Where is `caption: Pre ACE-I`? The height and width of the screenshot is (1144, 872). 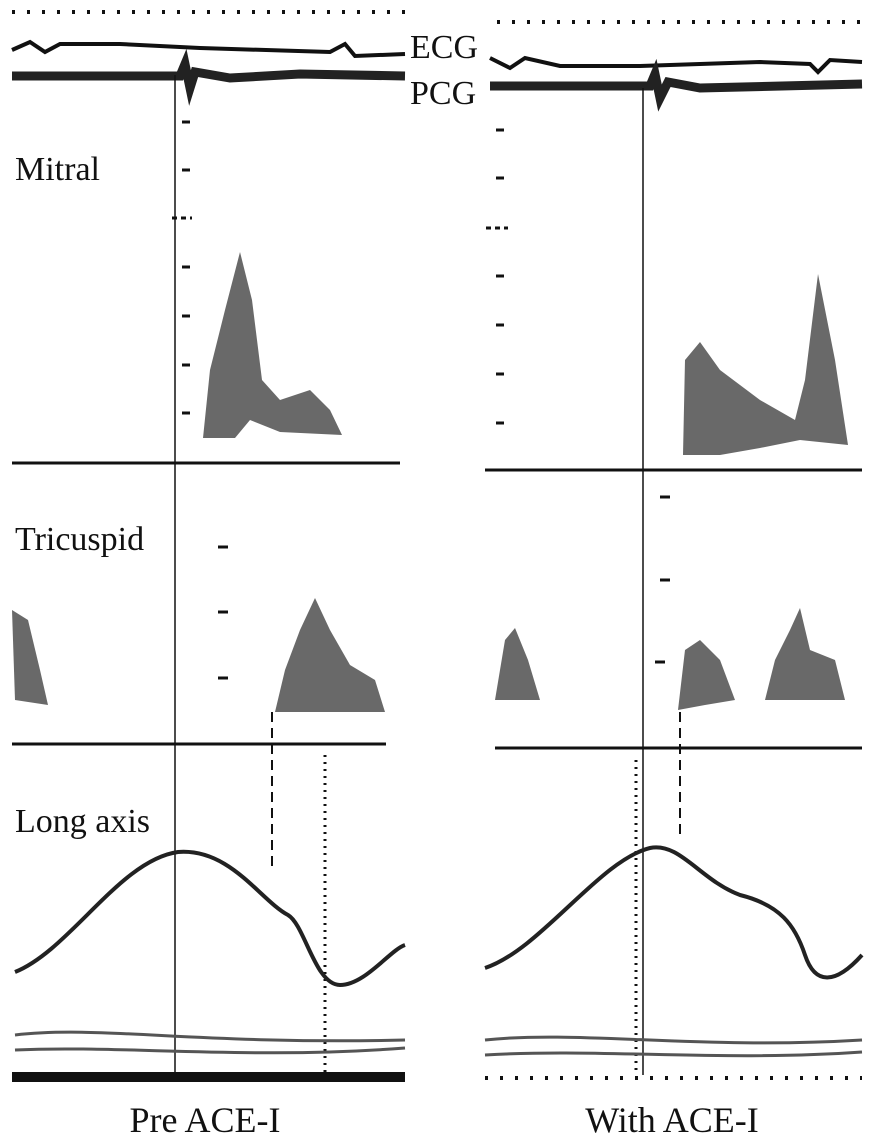 caption: Pre ACE-I is located at coordinates (205, 1120).